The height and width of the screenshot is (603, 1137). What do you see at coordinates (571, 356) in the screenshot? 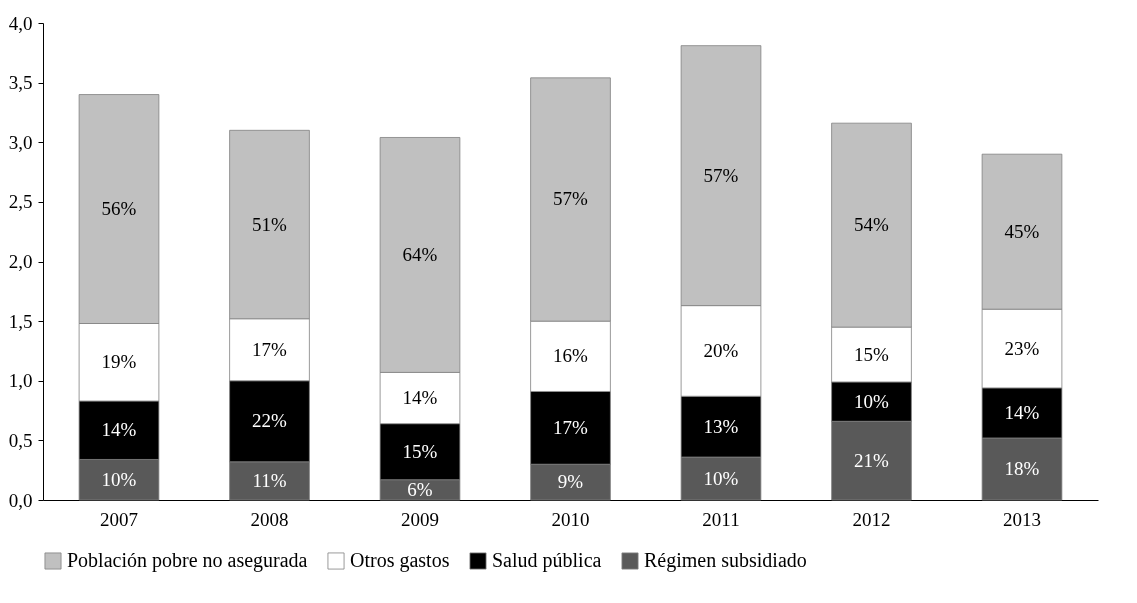
I see `annotation: 16%` at bounding box center [571, 356].